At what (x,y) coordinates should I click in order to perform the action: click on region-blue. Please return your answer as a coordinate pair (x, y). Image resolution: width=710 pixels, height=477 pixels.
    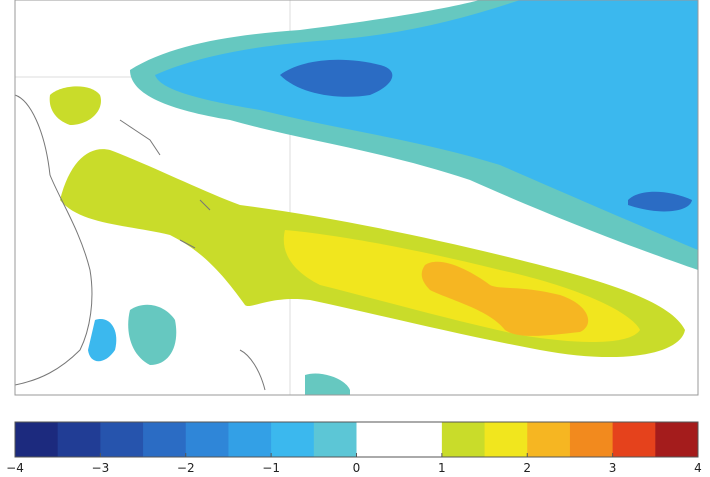
    Looking at the image, I should click on (102, 340).